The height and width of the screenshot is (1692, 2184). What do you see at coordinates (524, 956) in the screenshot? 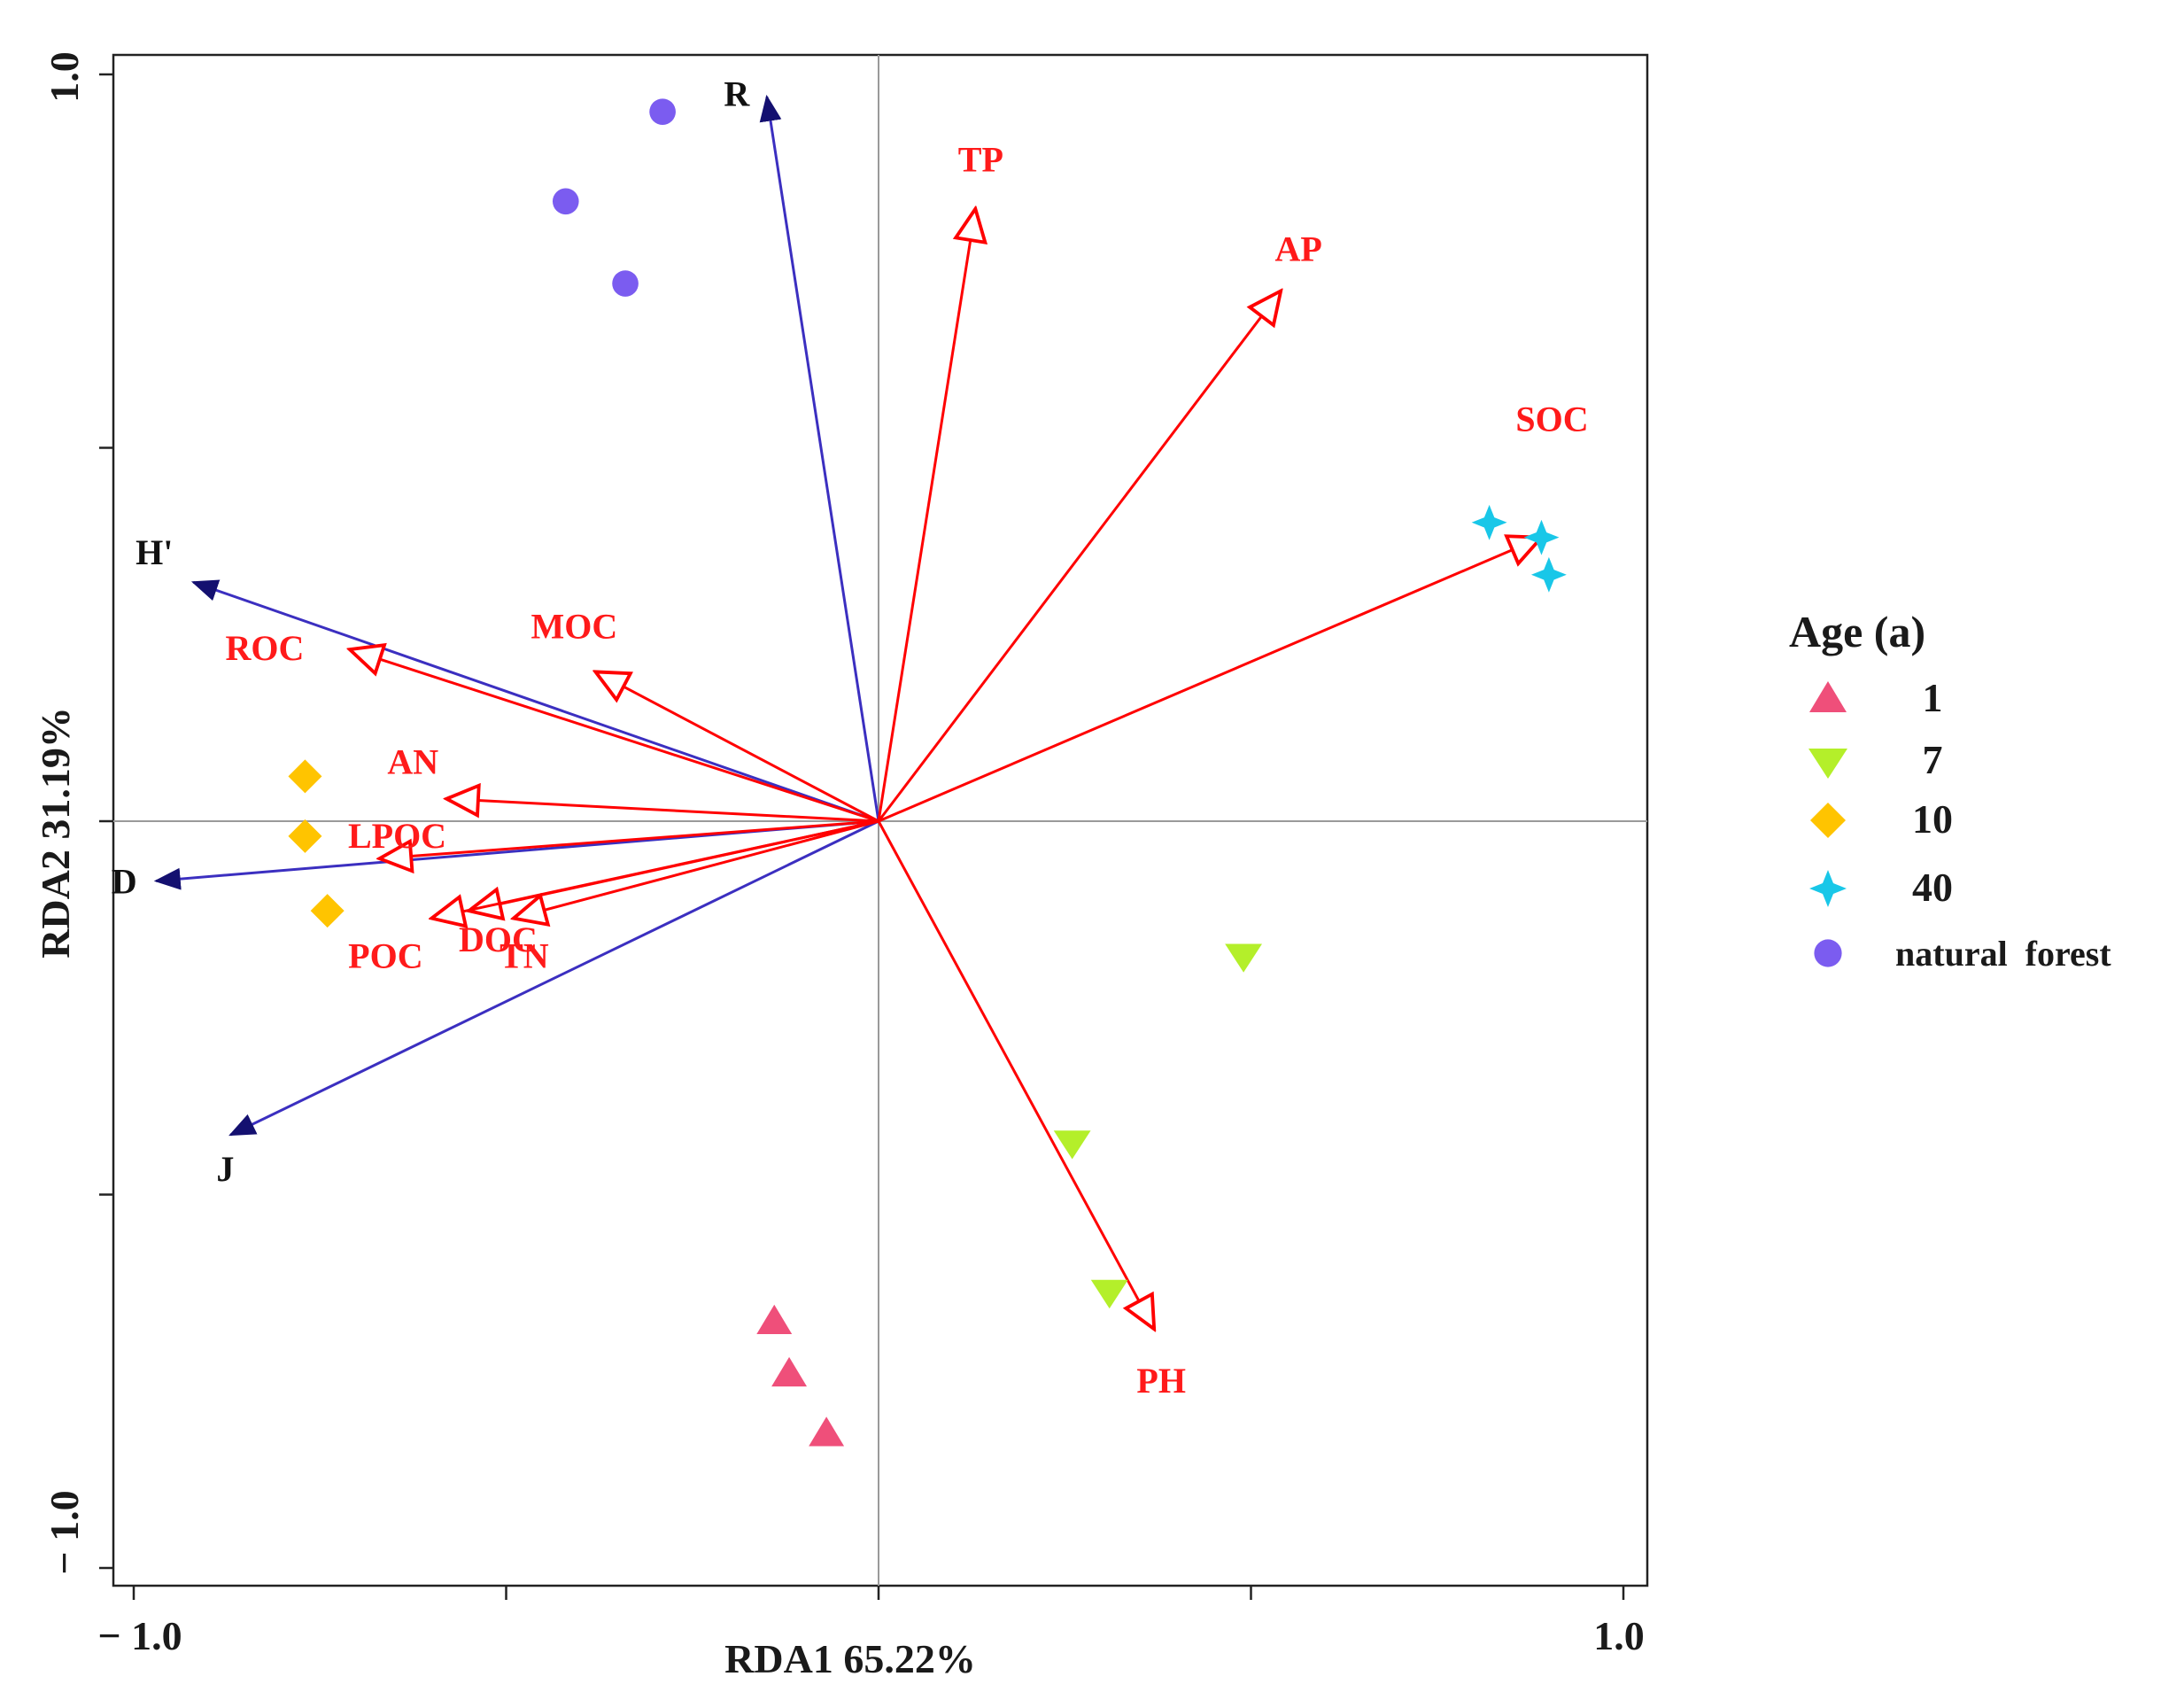
I see `env-label-tn: TN` at bounding box center [524, 956].